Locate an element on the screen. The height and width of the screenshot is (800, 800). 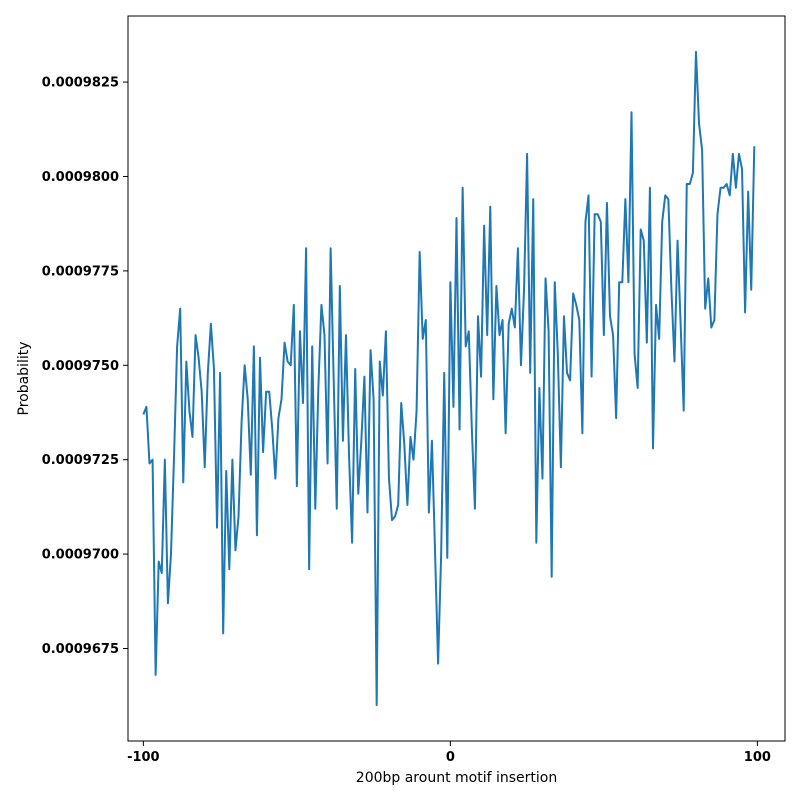
y-tick-label: 0.0009825 is located at coordinates (80, 83).